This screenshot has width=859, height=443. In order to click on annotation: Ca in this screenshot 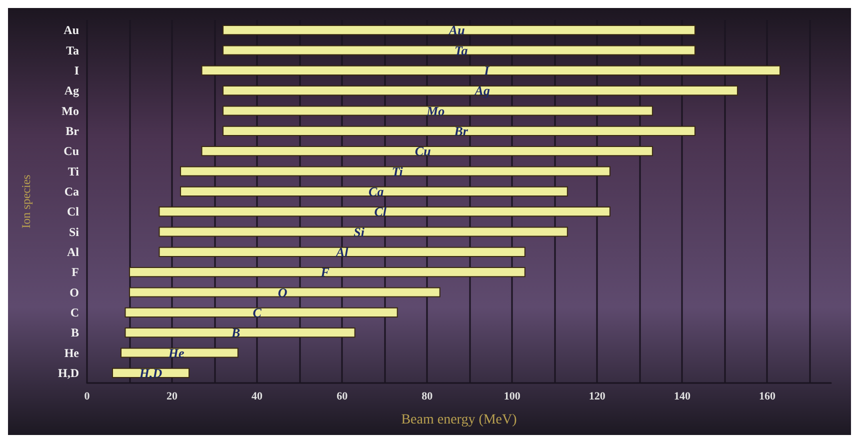, I will do `click(376, 191)`.